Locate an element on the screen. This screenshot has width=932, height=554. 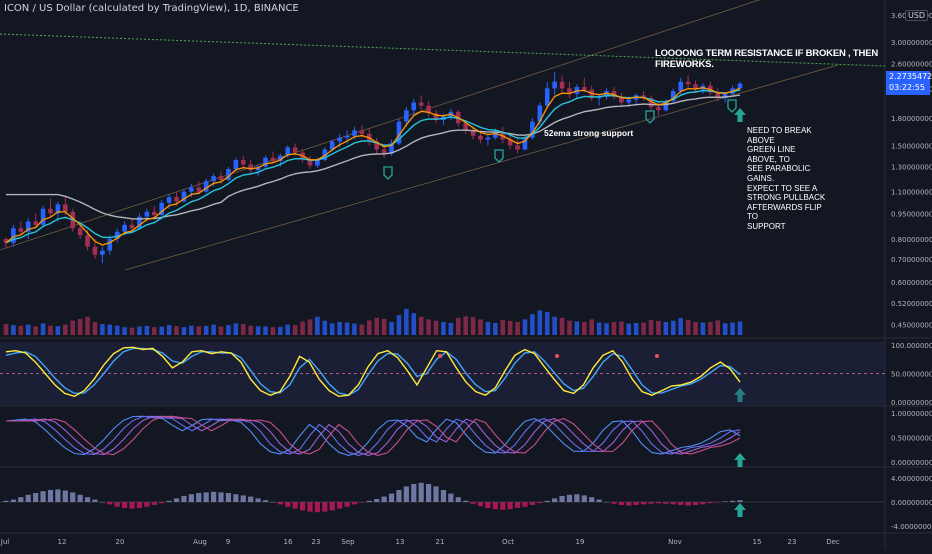
x-tick-label: 13 is located at coordinates (400, 542).